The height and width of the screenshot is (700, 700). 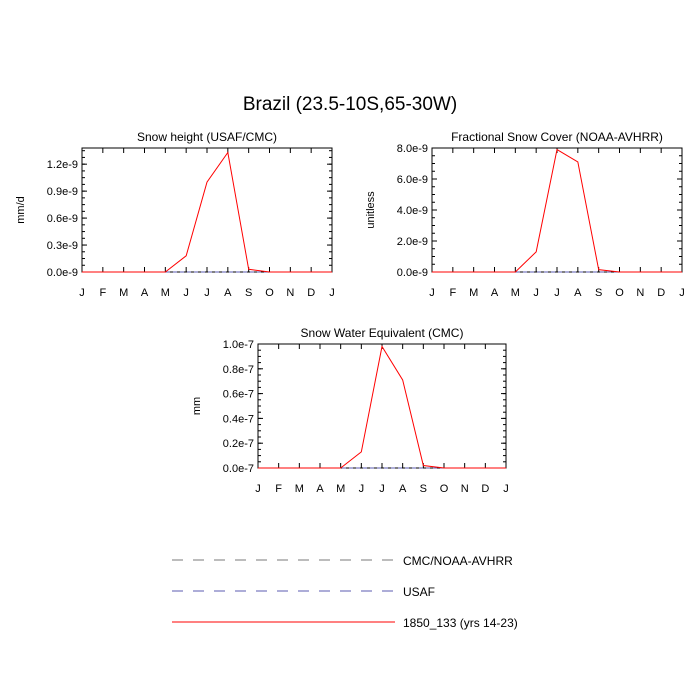 I want to click on y-tick-label: 0.8e-7, so click(x=238, y=370).